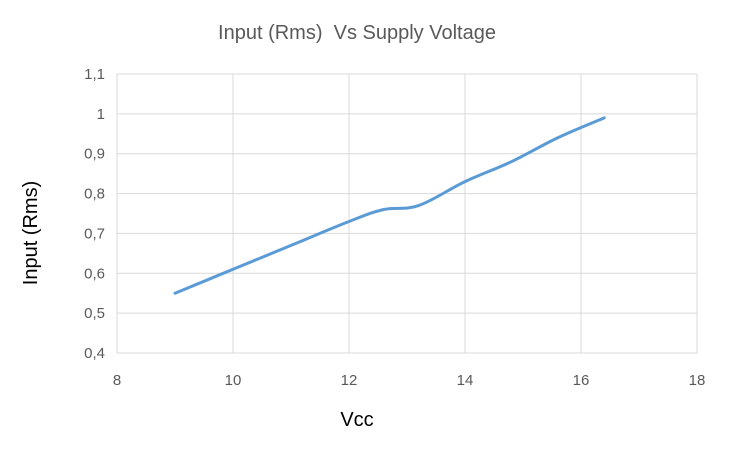 Image resolution: width=731 pixels, height=456 pixels. Describe the element at coordinates (117, 380) in the screenshot. I see `x-tick-label: 8` at that location.